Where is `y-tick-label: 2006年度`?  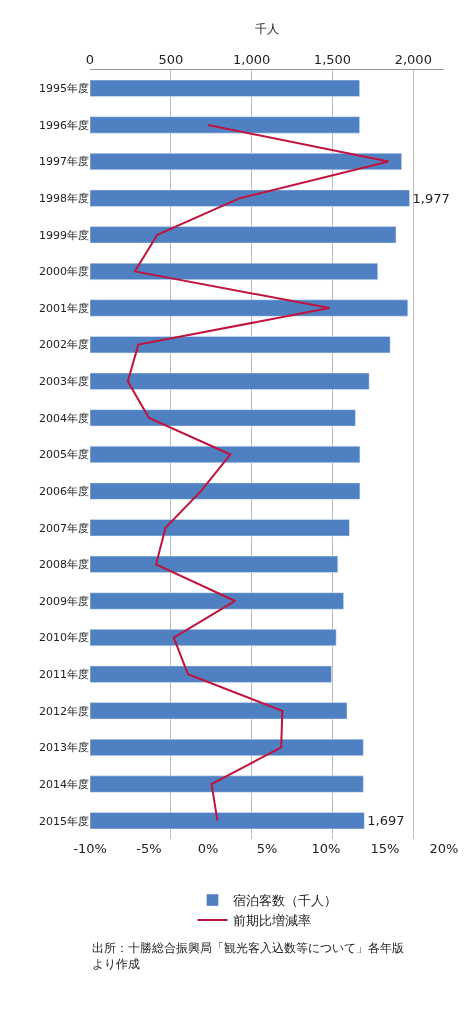 y-tick-label: 2006年度 is located at coordinates (64, 491).